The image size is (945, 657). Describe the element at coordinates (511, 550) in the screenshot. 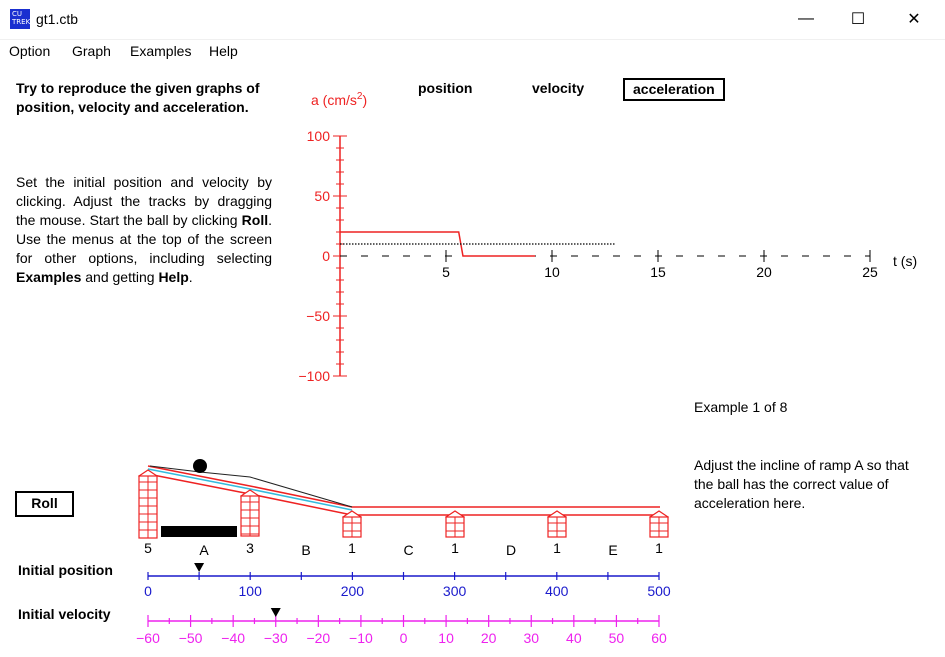

I see `segment-label: D` at that location.